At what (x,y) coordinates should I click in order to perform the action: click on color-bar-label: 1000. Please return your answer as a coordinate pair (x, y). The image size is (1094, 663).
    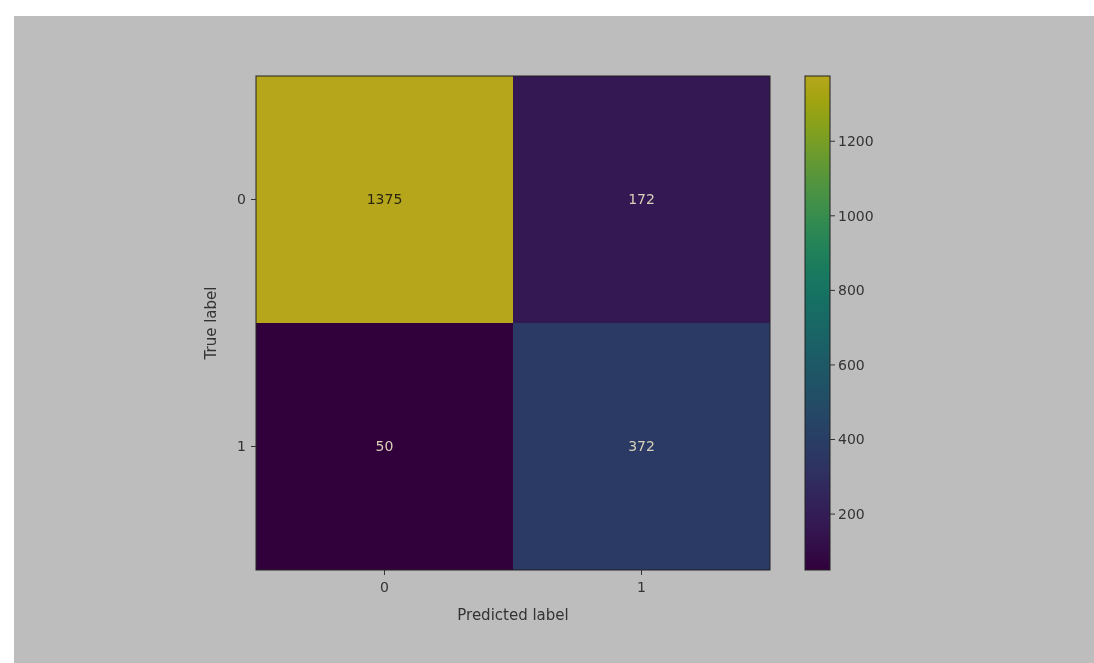
    Looking at the image, I should click on (856, 215).